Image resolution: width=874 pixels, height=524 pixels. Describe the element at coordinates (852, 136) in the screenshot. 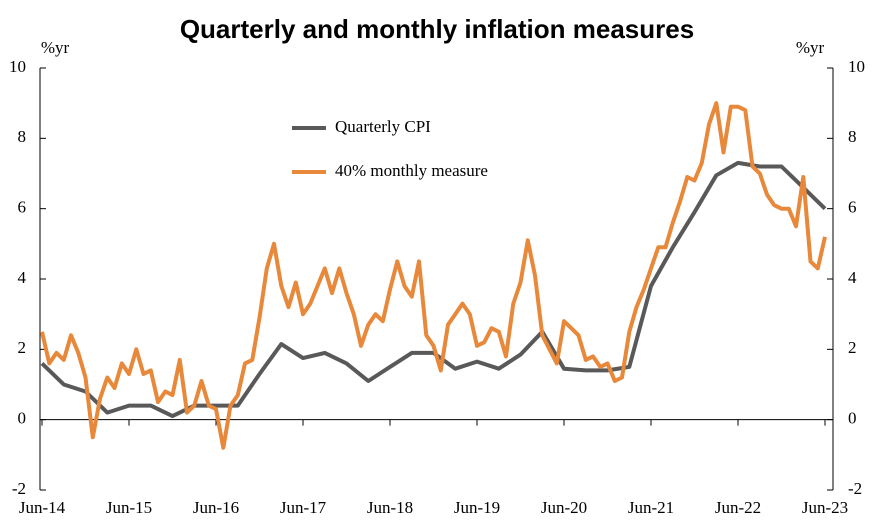

I see `y2-tick-label: 8` at that location.